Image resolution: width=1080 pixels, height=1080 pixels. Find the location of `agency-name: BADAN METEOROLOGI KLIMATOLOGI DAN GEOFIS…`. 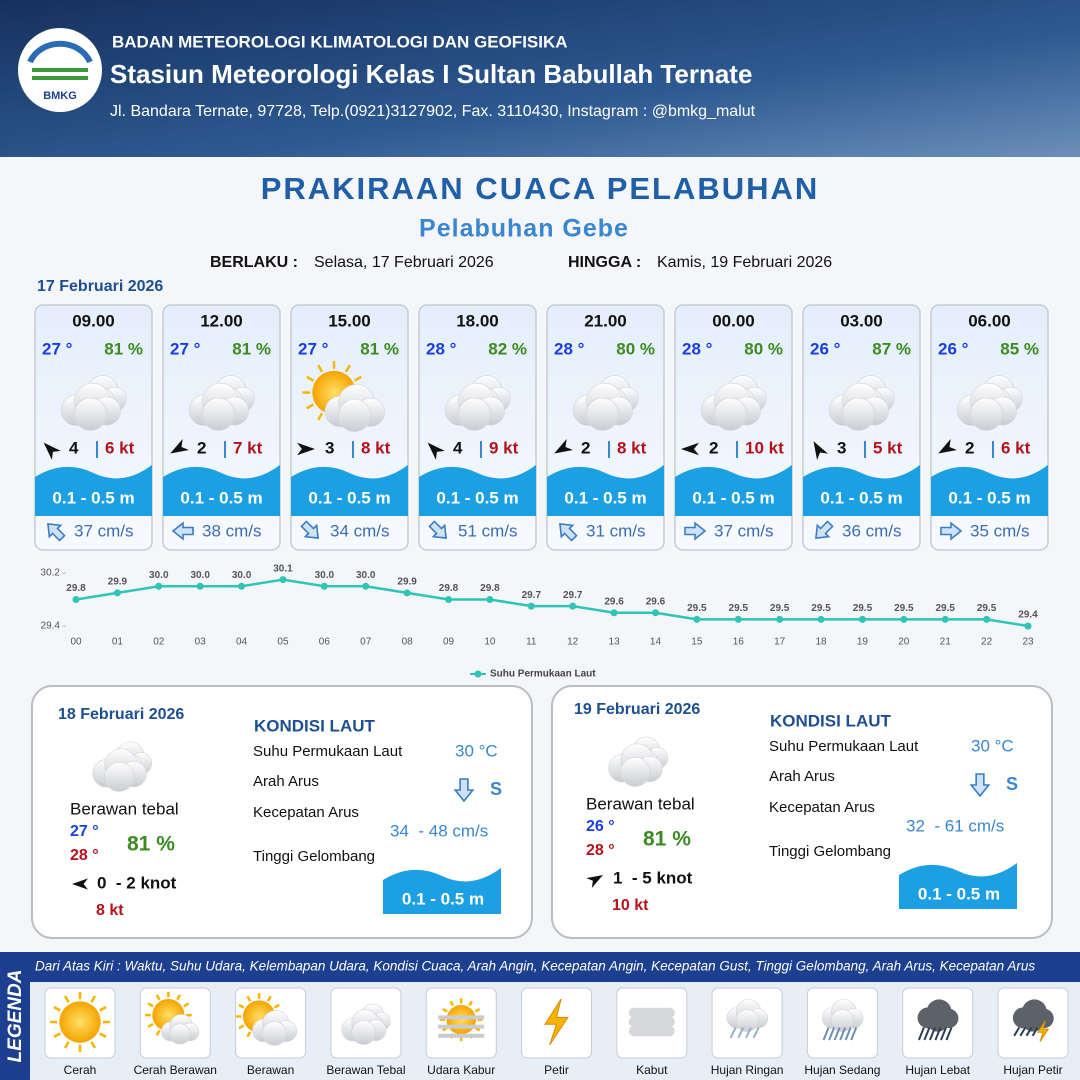

agency-name: BADAN METEOROLOGI KLIMATOLOGI DAN GEOFIS… is located at coordinates (340, 41).